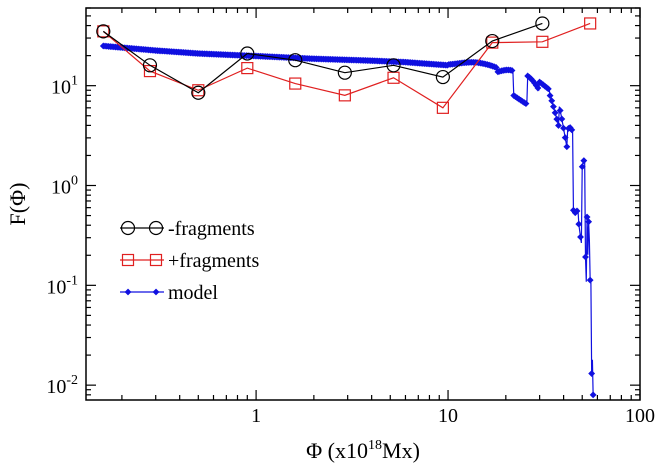  I want to click on x-tick-label: 1, so click(256, 416).